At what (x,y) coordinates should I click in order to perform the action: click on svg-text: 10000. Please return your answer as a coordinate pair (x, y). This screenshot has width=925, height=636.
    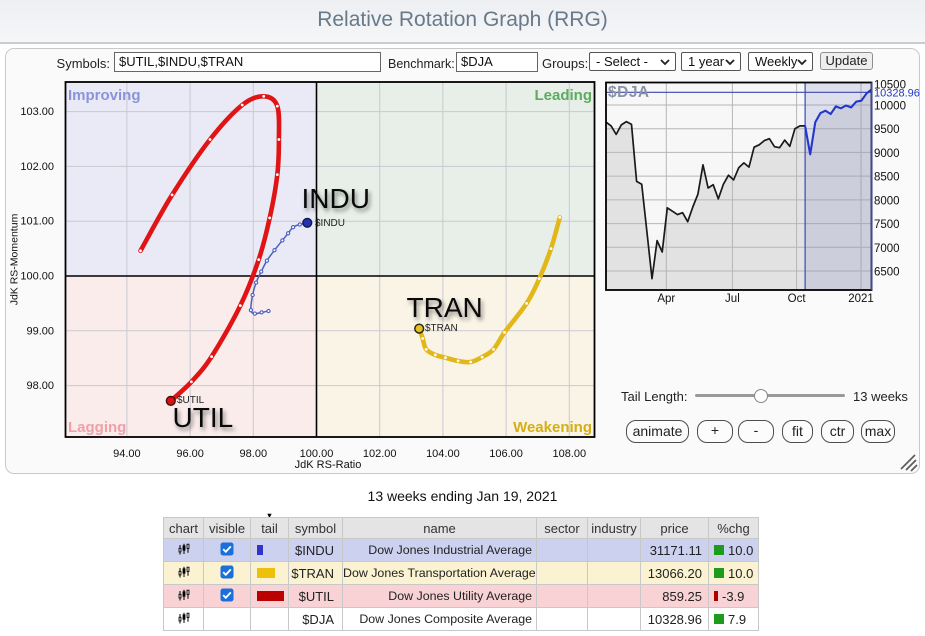
    Looking at the image, I should click on (890, 107).